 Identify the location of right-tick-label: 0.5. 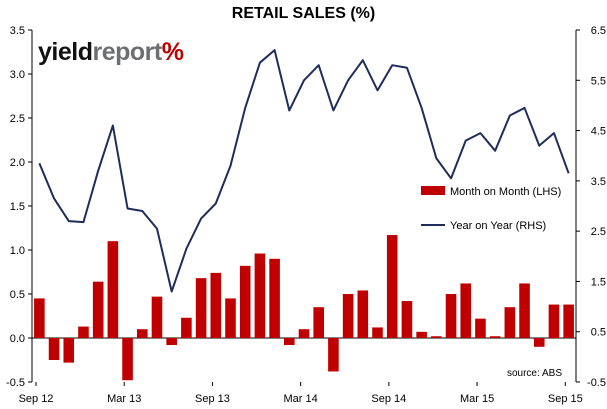
(598, 333).